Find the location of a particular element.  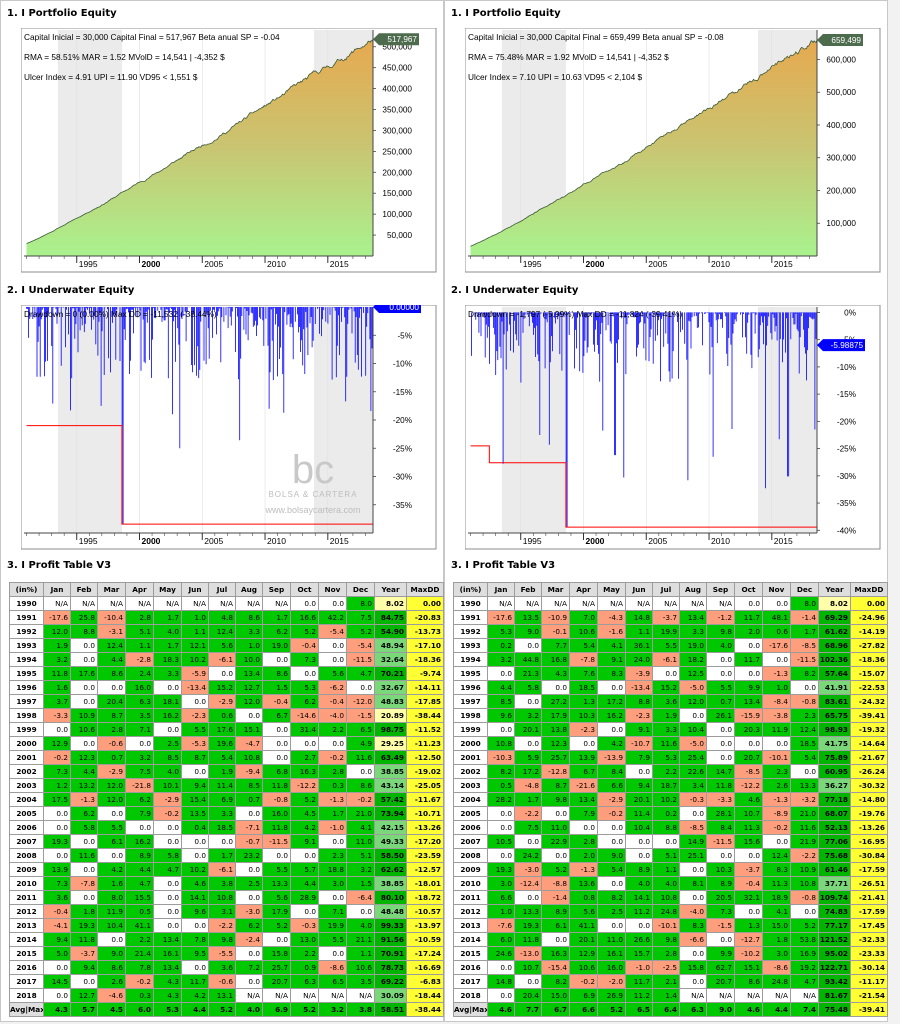

table-header-cell: Dec is located at coordinates (804, 589).